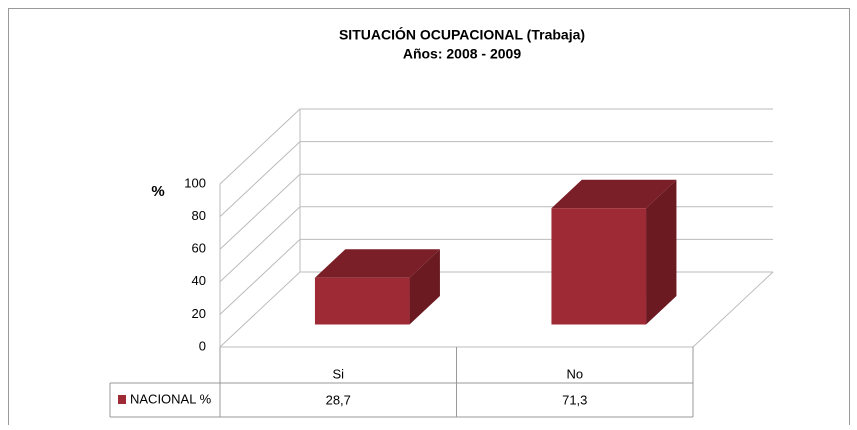  I want to click on legend-label: NACIONAL %, so click(171, 398).